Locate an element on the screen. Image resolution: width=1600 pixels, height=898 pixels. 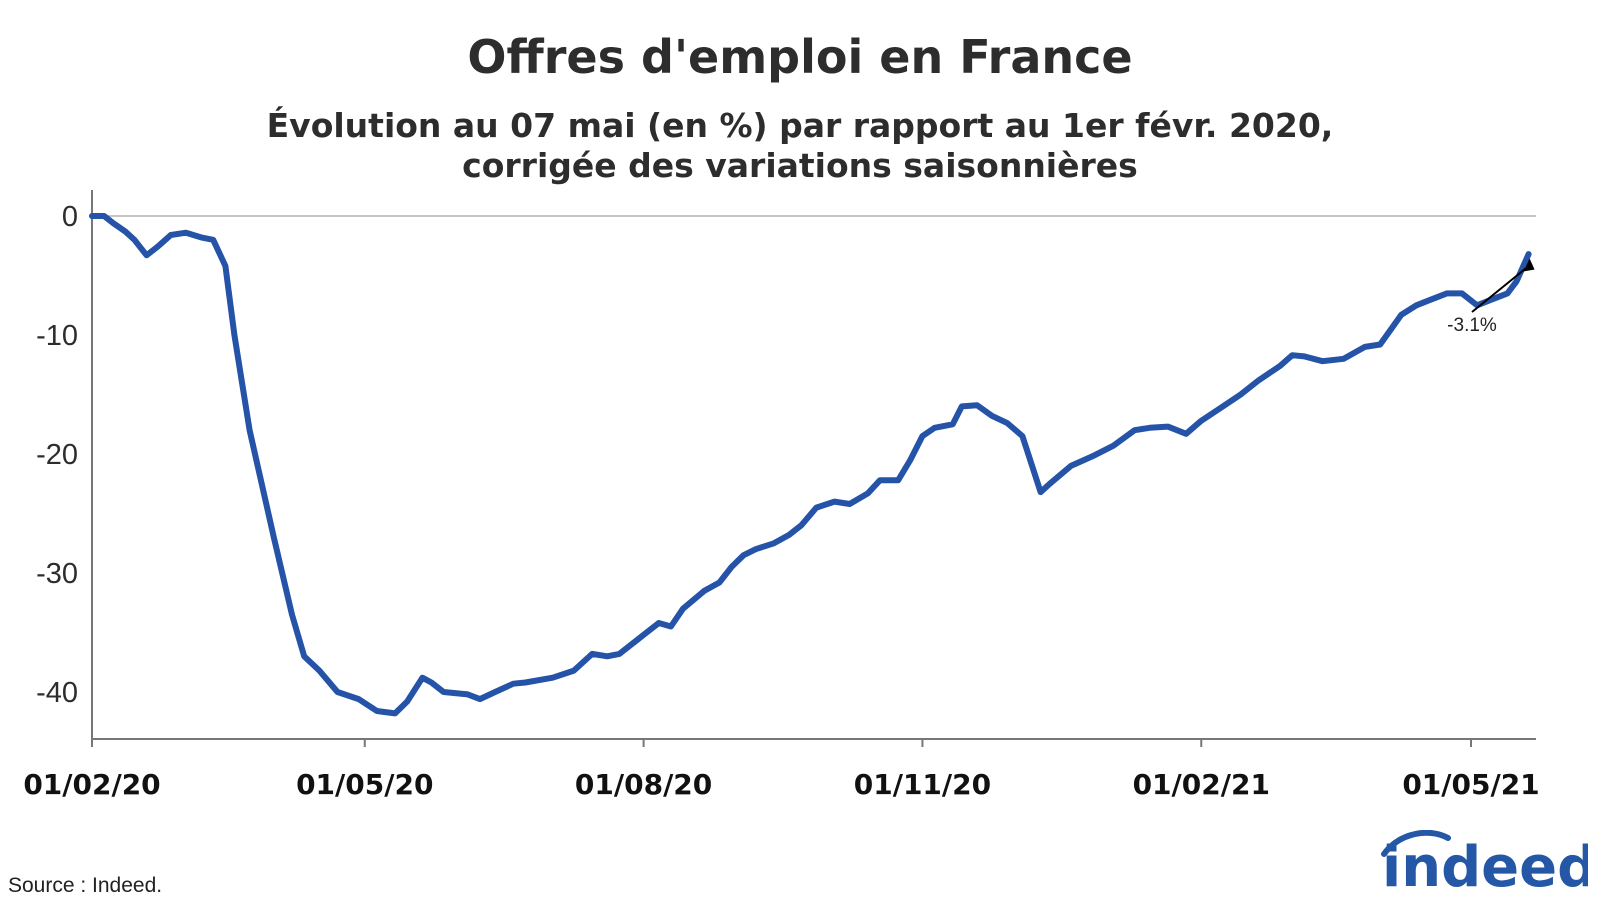
chart-title: Offres d'emploi en France is located at coordinates (800, 57).